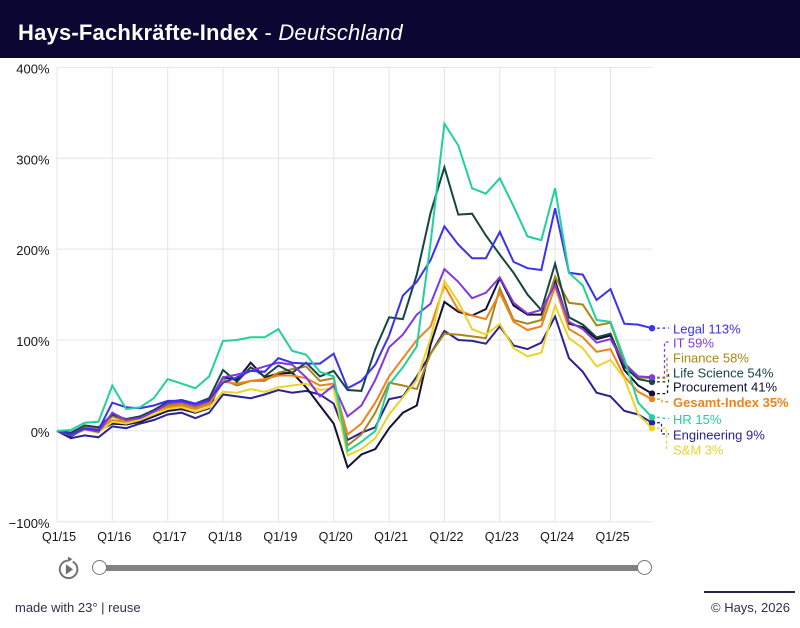  What do you see at coordinates (33, 68) in the screenshot?
I see `svg-text: 400%` at bounding box center [33, 68].